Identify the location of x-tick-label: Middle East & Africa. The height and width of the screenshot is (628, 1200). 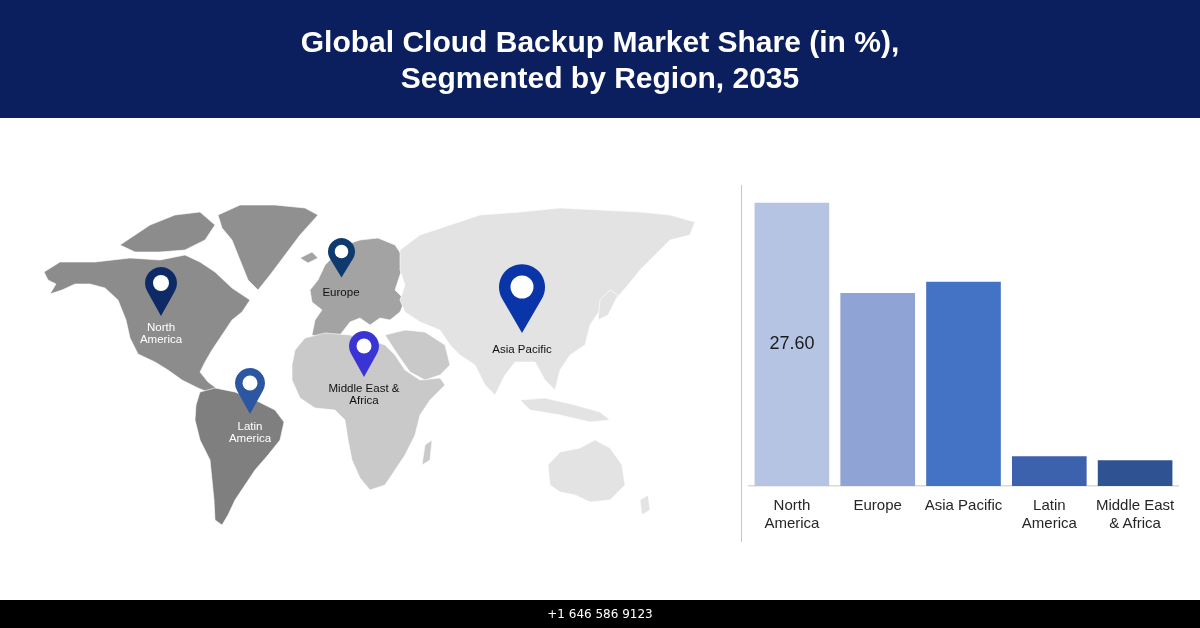
(1135, 514).